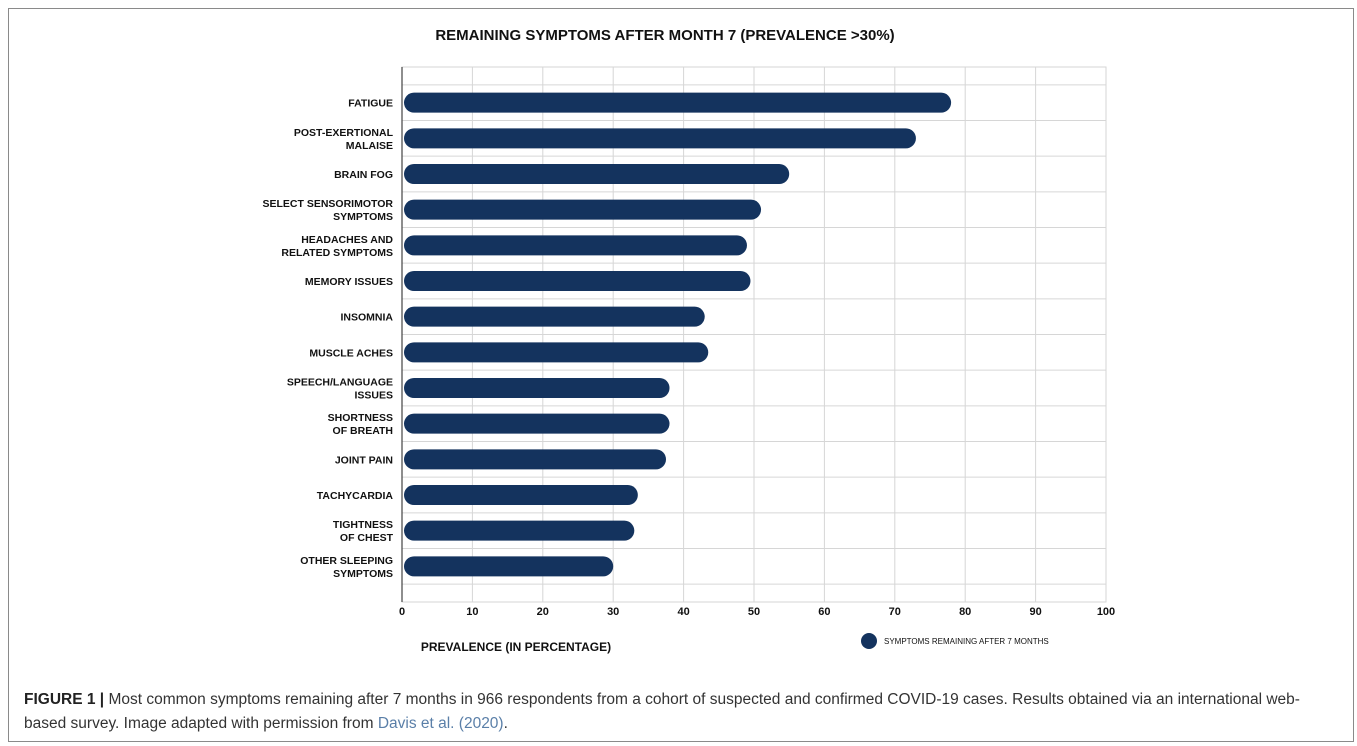 The image size is (1357, 746). Describe the element at coordinates (337, 246) in the screenshot. I see `category-label: HEADACHES AND RELATED SYMPTOMS` at that location.